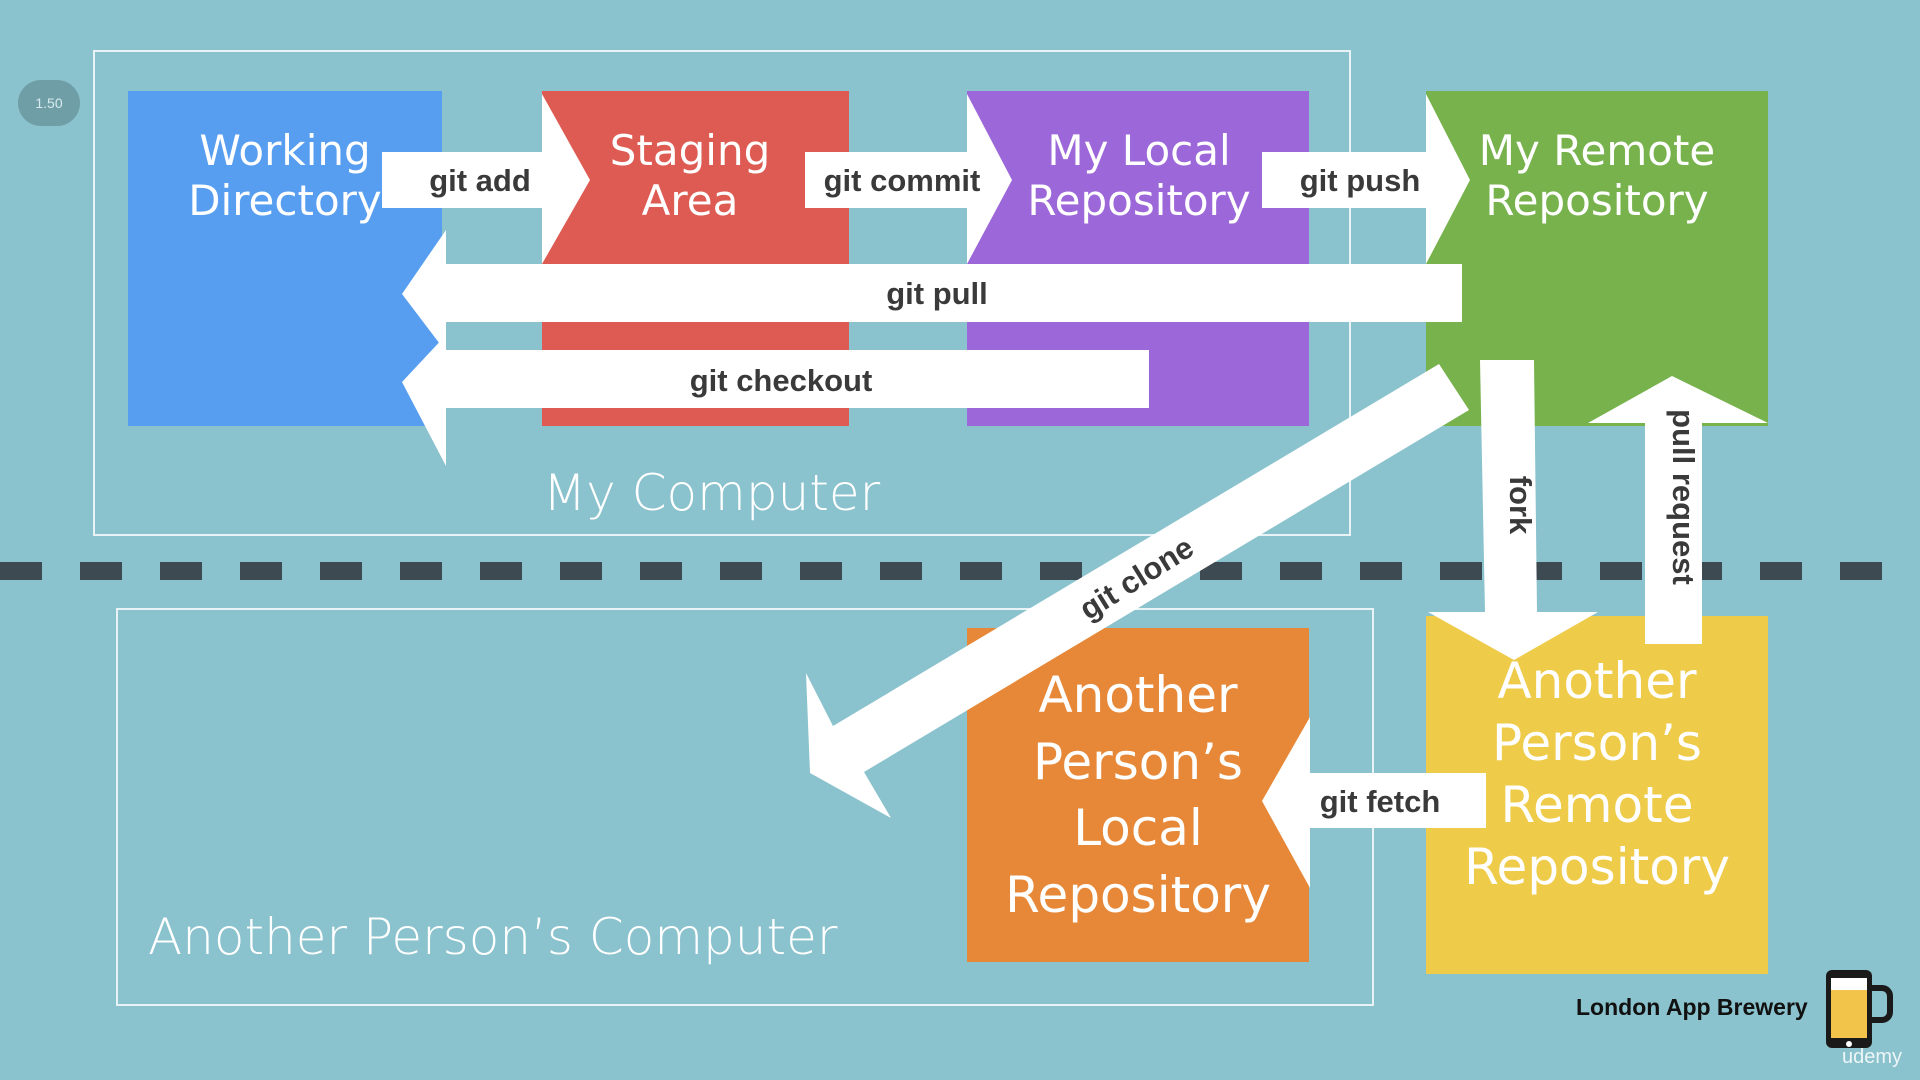  What do you see at coordinates (902, 180) in the screenshot?
I see `git-commit-label: git commit` at bounding box center [902, 180].